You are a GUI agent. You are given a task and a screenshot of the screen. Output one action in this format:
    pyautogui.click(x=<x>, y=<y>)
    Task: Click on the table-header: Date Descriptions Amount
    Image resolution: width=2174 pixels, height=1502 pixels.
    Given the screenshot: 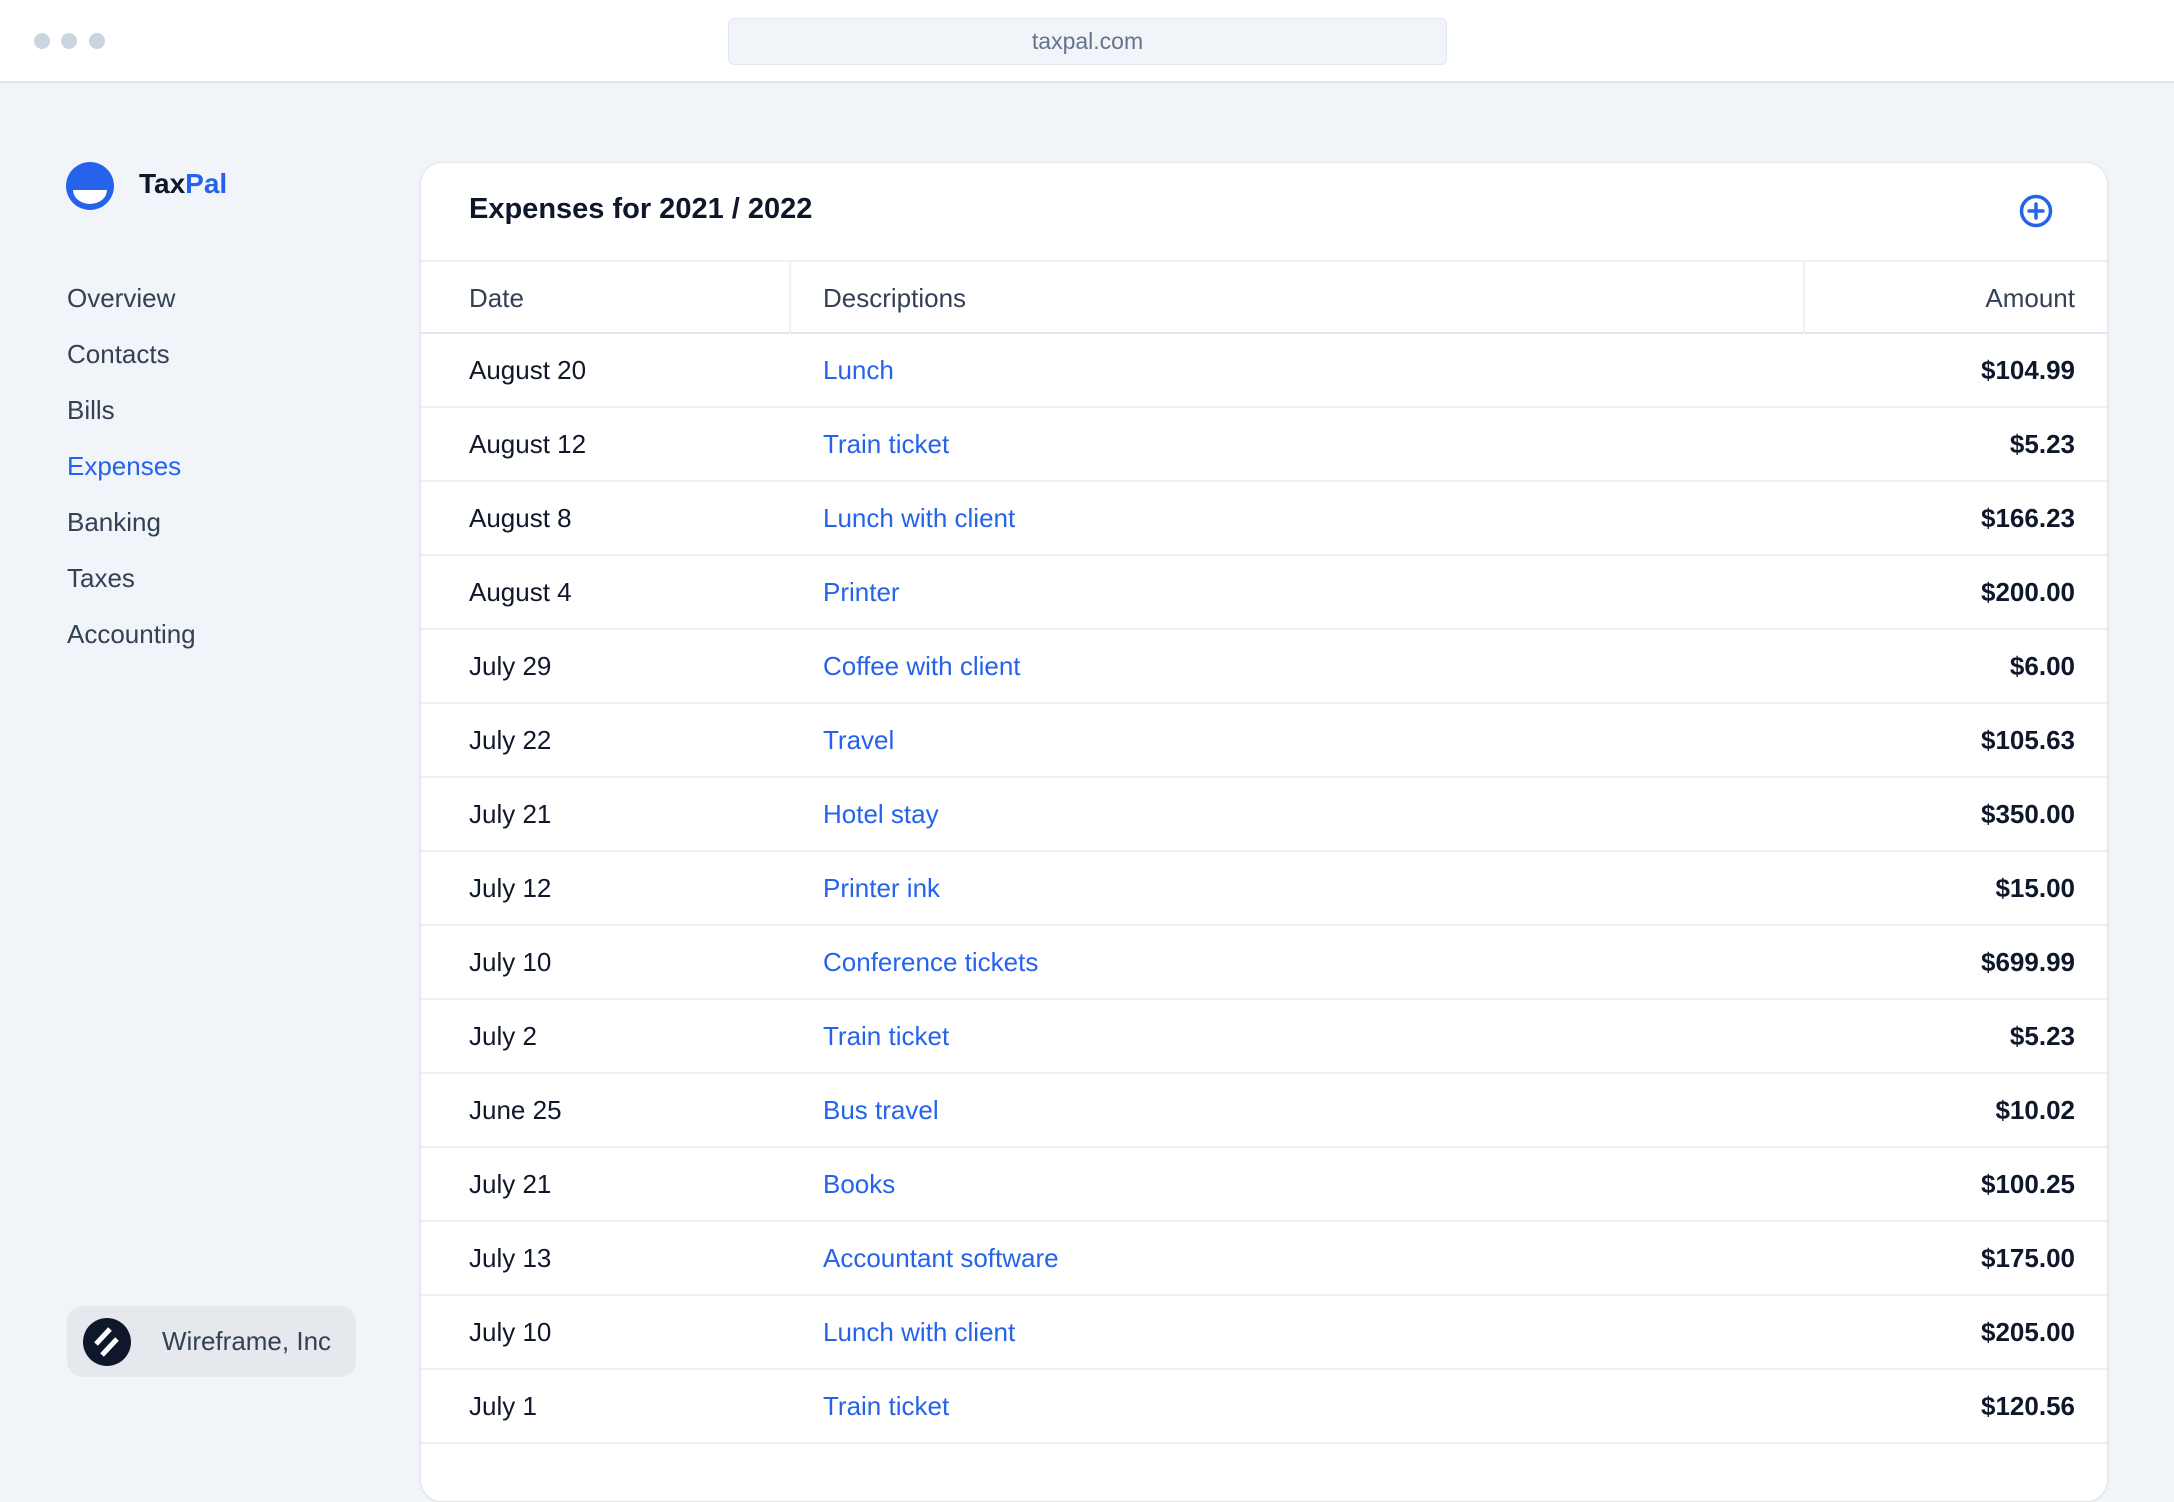 What is the action you would take?
    pyautogui.click(x=1264, y=297)
    